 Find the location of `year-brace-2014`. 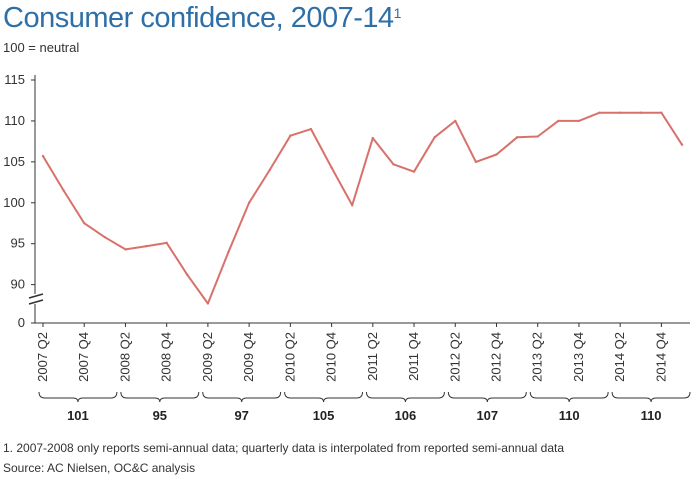

year-brace-2014 is located at coordinates (651, 397).